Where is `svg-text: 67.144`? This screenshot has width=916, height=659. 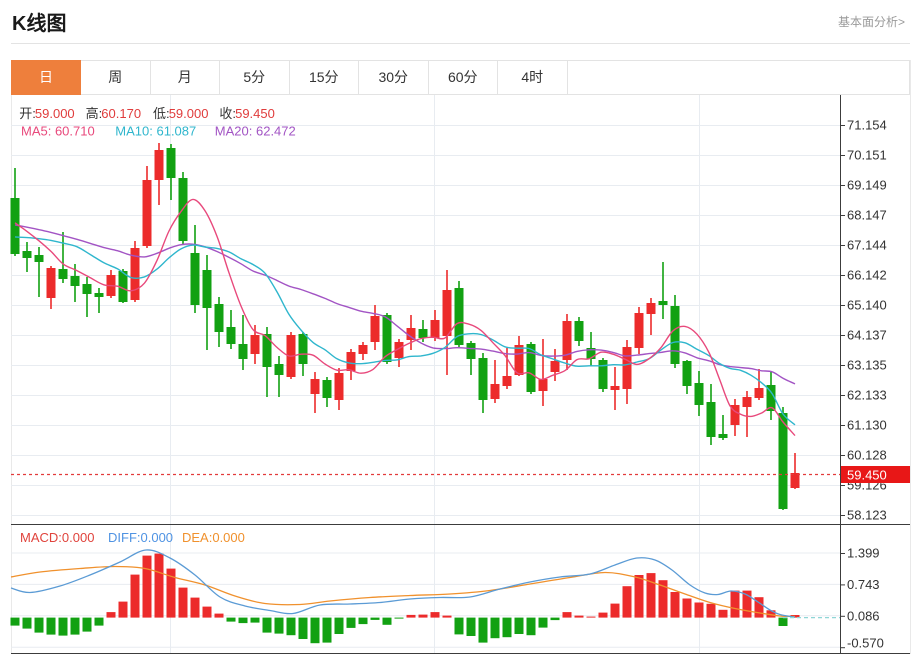 svg-text: 67.144 is located at coordinates (867, 245).